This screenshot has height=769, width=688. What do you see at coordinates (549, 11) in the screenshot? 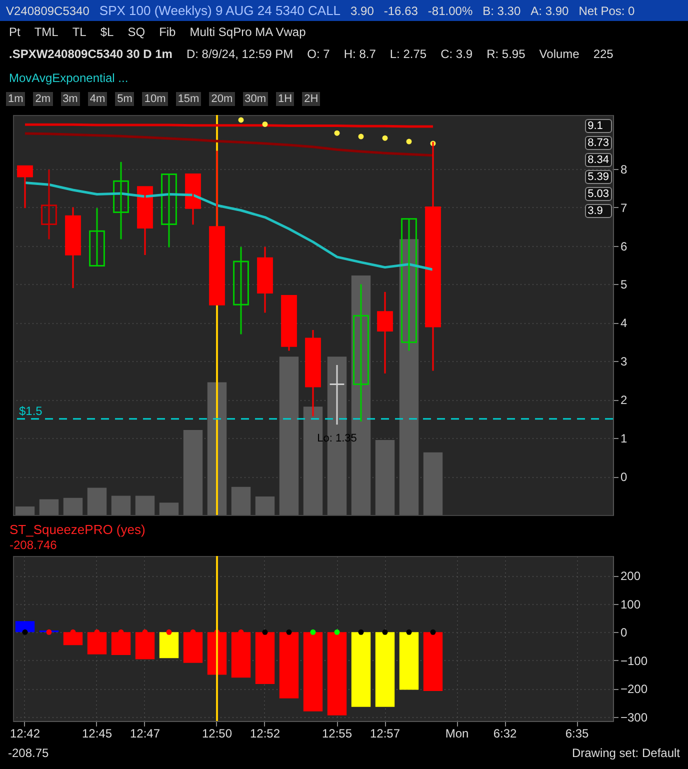
I see `text: A: 3.90` at bounding box center [549, 11].